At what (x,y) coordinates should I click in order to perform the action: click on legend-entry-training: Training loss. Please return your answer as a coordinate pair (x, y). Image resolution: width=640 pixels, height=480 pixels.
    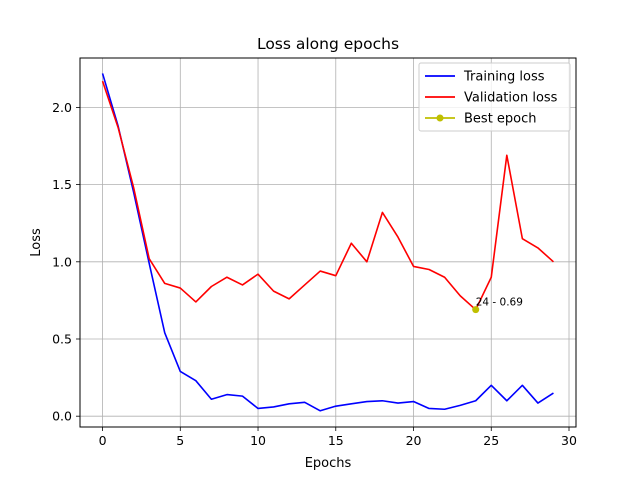
    Looking at the image, I should click on (485, 77).